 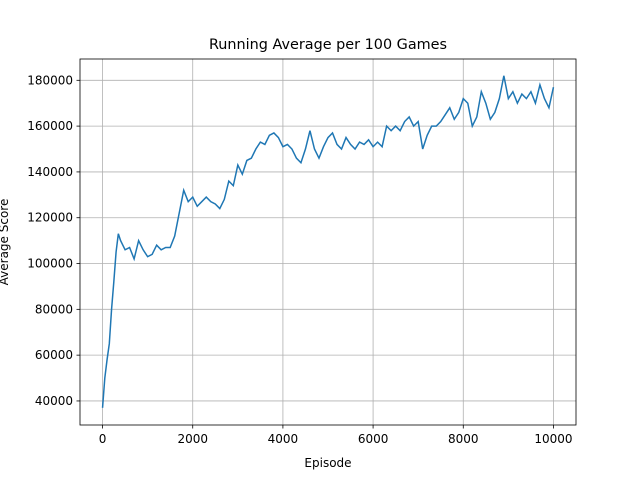 What do you see at coordinates (192, 439) in the screenshot?
I see `x-tick-label: 2000` at bounding box center [192, 439].